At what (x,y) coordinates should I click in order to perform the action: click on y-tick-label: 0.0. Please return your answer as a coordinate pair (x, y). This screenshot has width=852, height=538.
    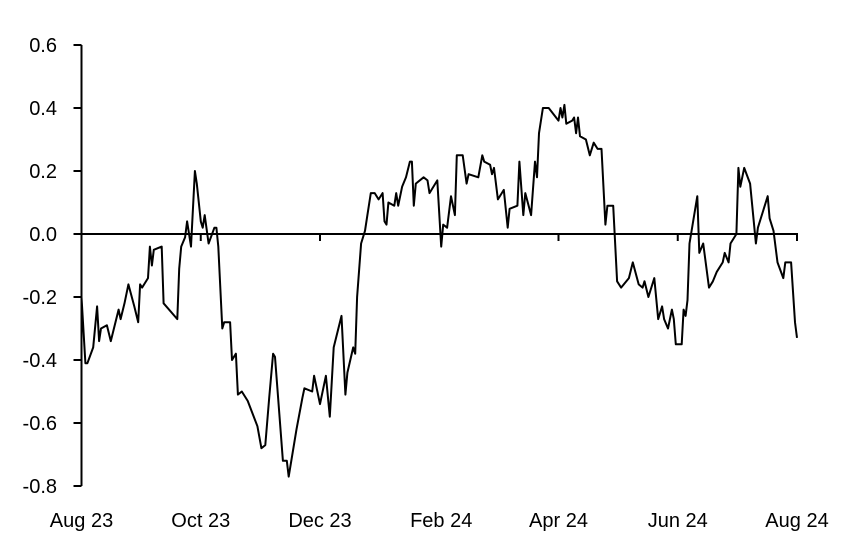
    Looking at the image, I should click on (43, 235).